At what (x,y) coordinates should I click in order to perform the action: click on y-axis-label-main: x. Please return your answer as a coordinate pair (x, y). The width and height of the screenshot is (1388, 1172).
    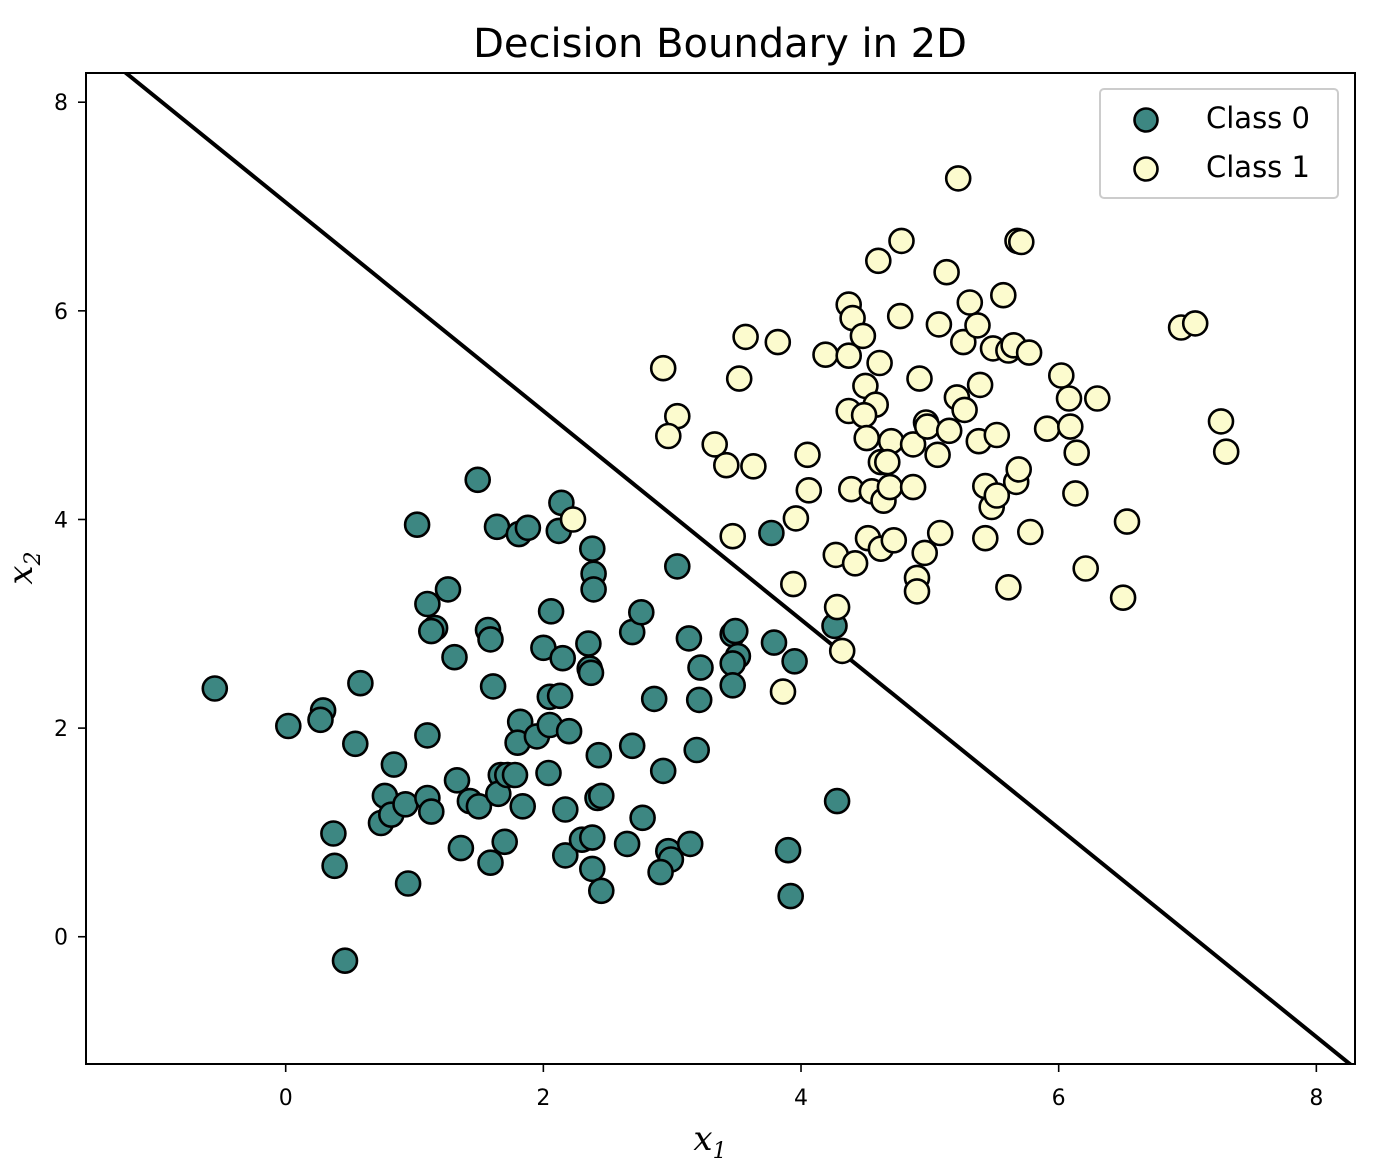
    Looking at the image, I should click on (21, 574).